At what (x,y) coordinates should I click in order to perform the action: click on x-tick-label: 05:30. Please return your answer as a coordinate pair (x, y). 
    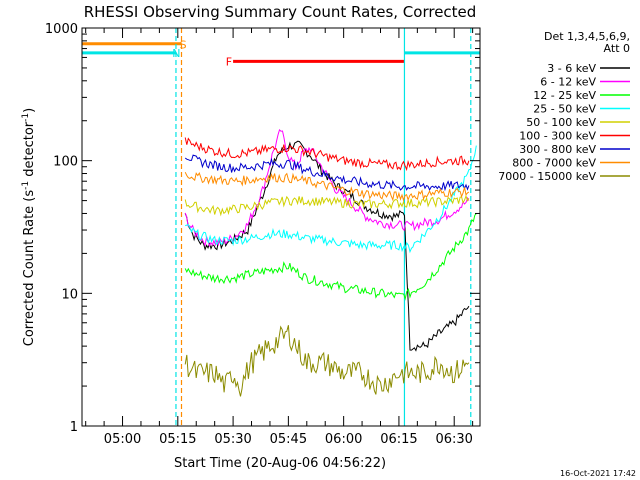
    Looking at the image, I should click on (232, 439).